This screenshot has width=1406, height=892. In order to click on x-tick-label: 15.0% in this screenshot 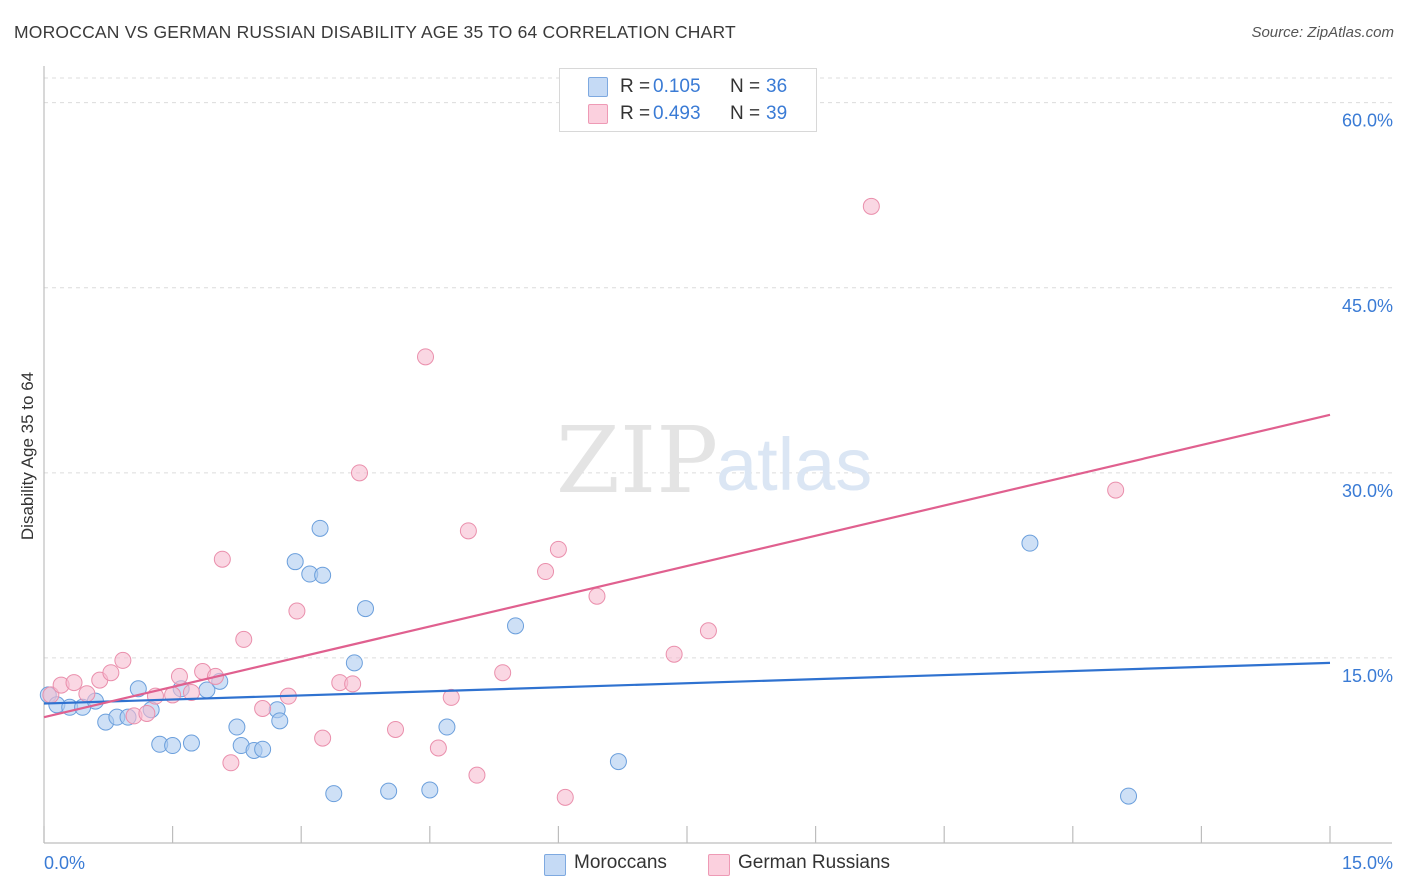, I will do `click(1367, 863)`.